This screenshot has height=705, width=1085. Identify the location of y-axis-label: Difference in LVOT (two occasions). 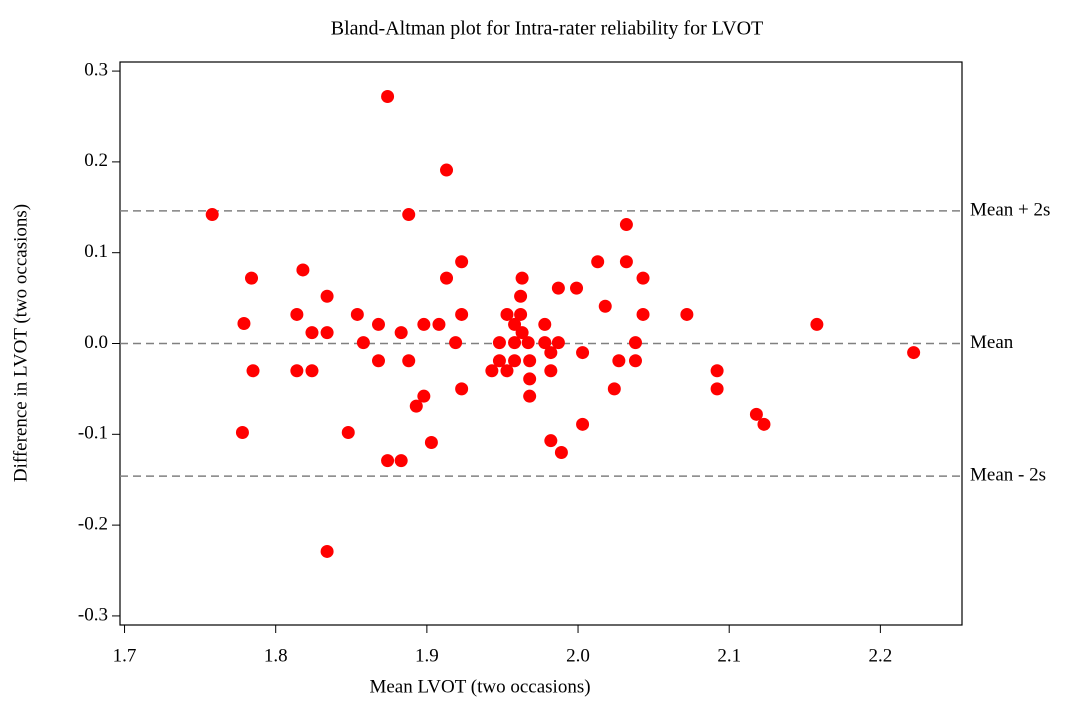
(20, 343).